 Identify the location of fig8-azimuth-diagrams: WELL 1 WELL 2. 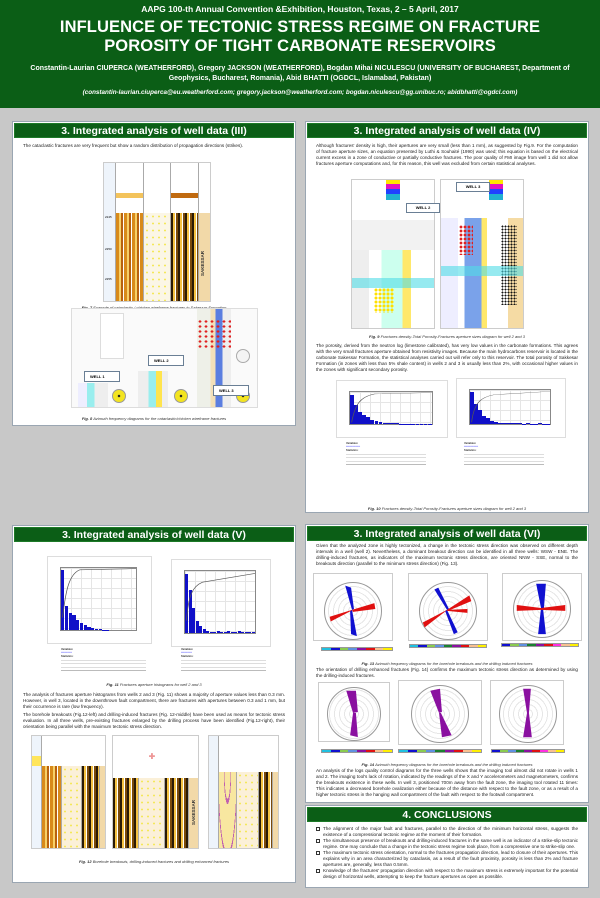
(164, 358).